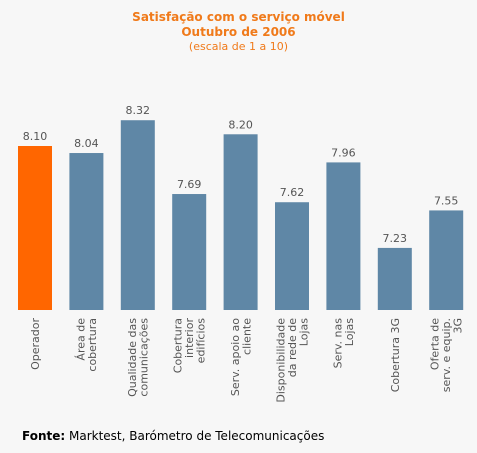 The image size is (477, 453). I want to click on category-label-0-line-0: Operador, so click(35, 344).